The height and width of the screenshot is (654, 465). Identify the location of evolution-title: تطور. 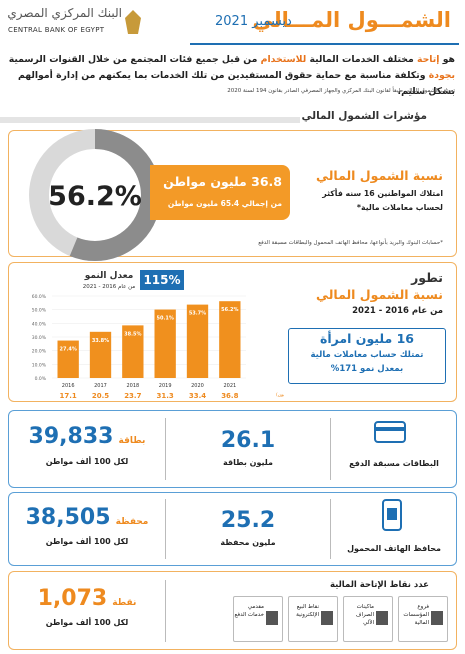
(427, 277).